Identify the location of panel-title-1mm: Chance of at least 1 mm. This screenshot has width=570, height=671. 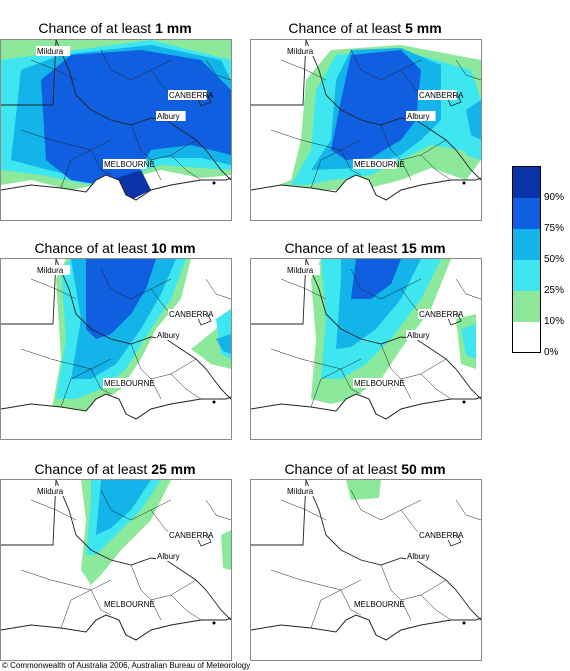
(115, 28).